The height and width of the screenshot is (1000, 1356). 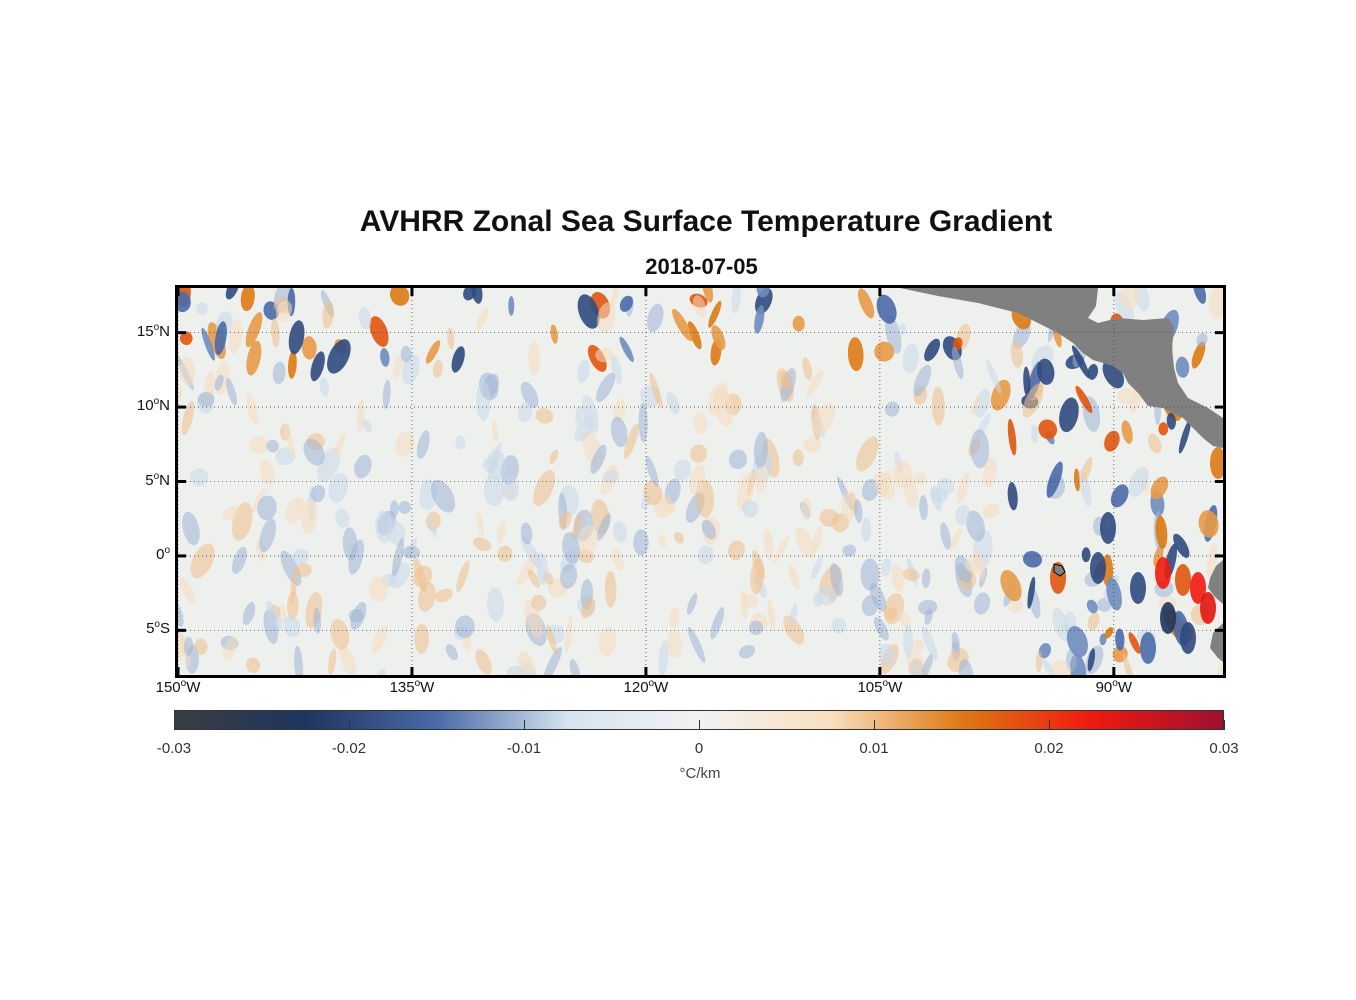 What do you see at coordinates (1215, 582) in the screenshot?
I see `land-south-america` at bounding box center [1215, 582].